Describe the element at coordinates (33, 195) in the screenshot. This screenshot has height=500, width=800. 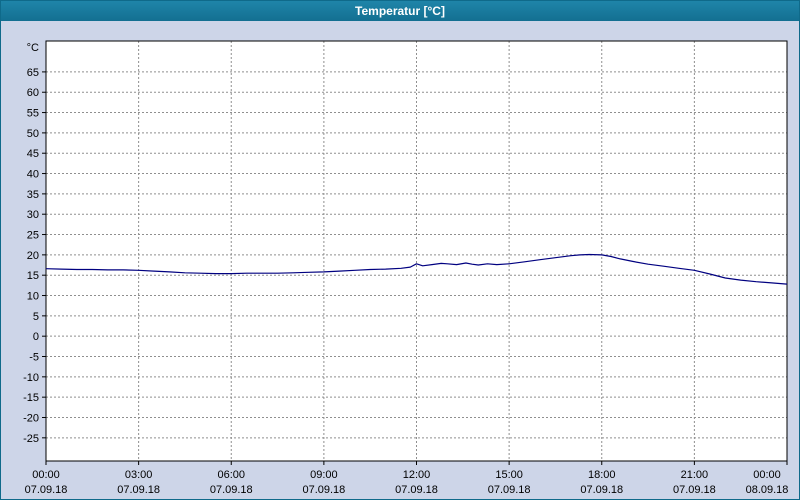
I see `y-tick-label: 35` at that location.